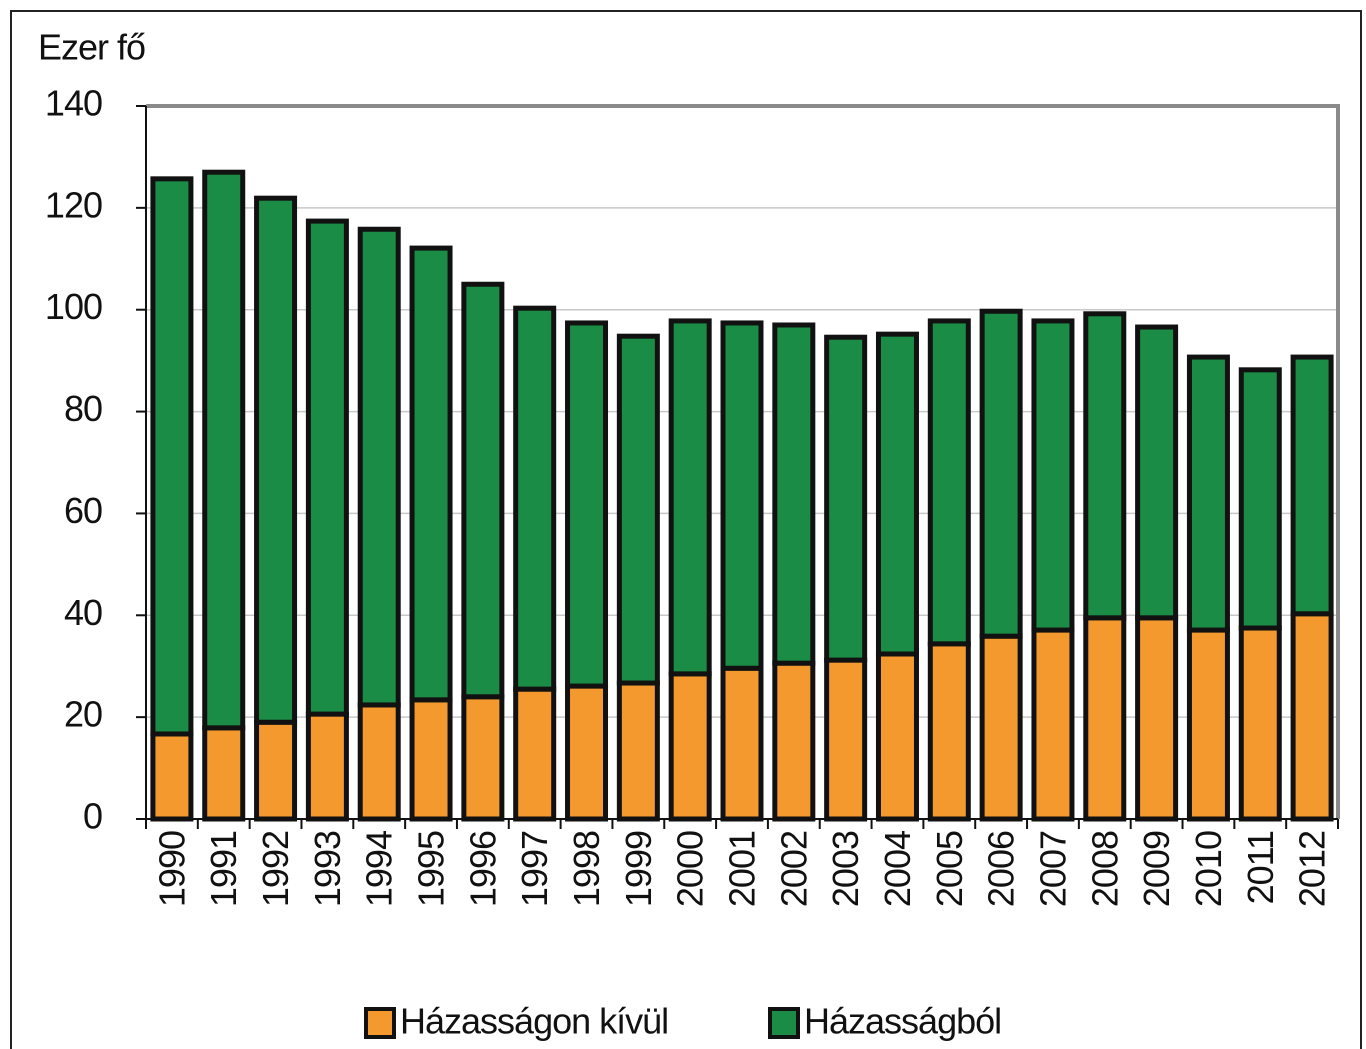  I want to click on x-tick-label: 1996, so click(482, 869).